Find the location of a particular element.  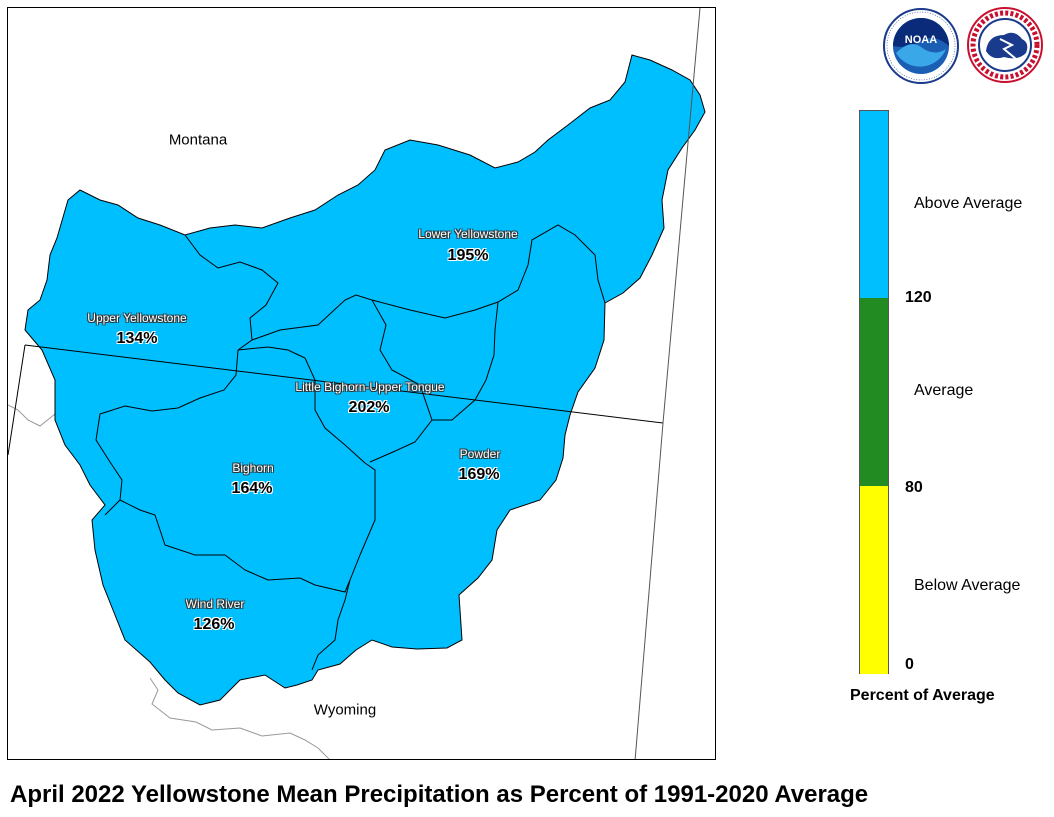

nws-logo is located at coordinates (1005, 45).